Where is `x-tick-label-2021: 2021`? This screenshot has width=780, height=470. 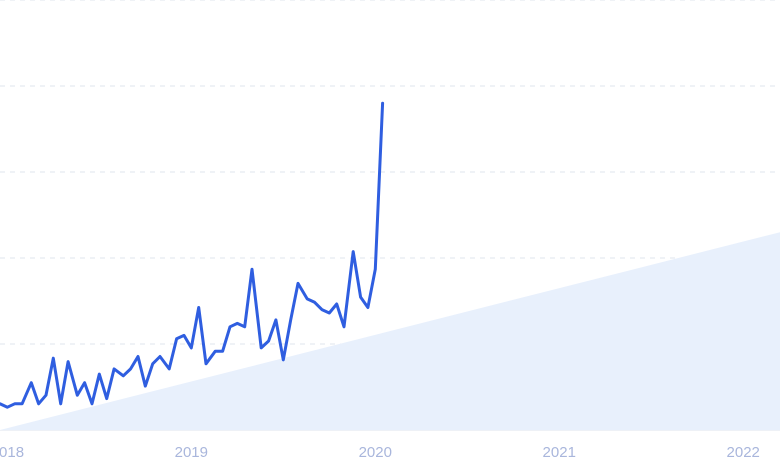 x-tick-label-2021: 2021 is located at coordinates (559, 452).